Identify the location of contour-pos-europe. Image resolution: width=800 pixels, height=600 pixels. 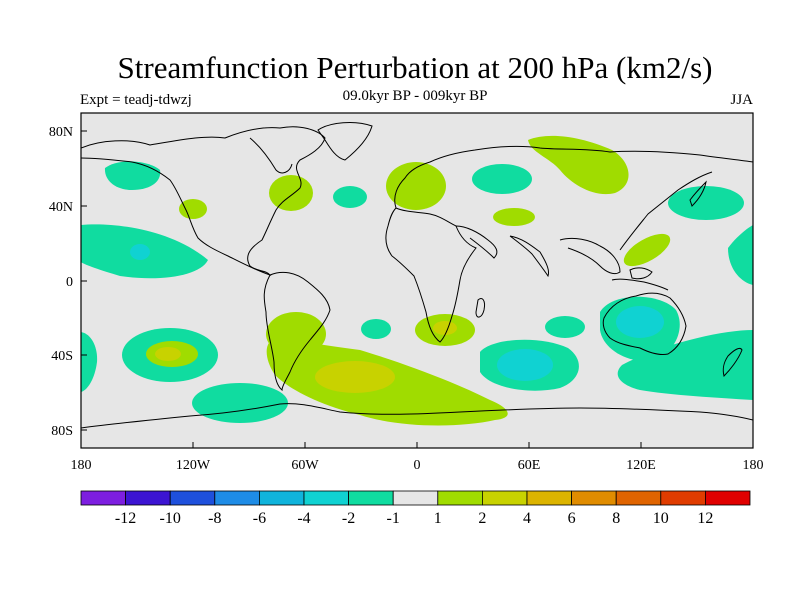
(416, 186).